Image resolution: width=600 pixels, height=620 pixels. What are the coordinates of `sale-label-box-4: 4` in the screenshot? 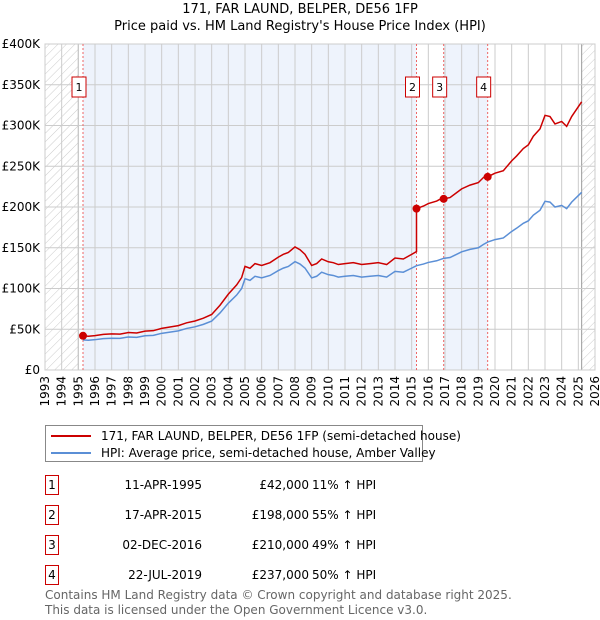 It's located at (484, 87).